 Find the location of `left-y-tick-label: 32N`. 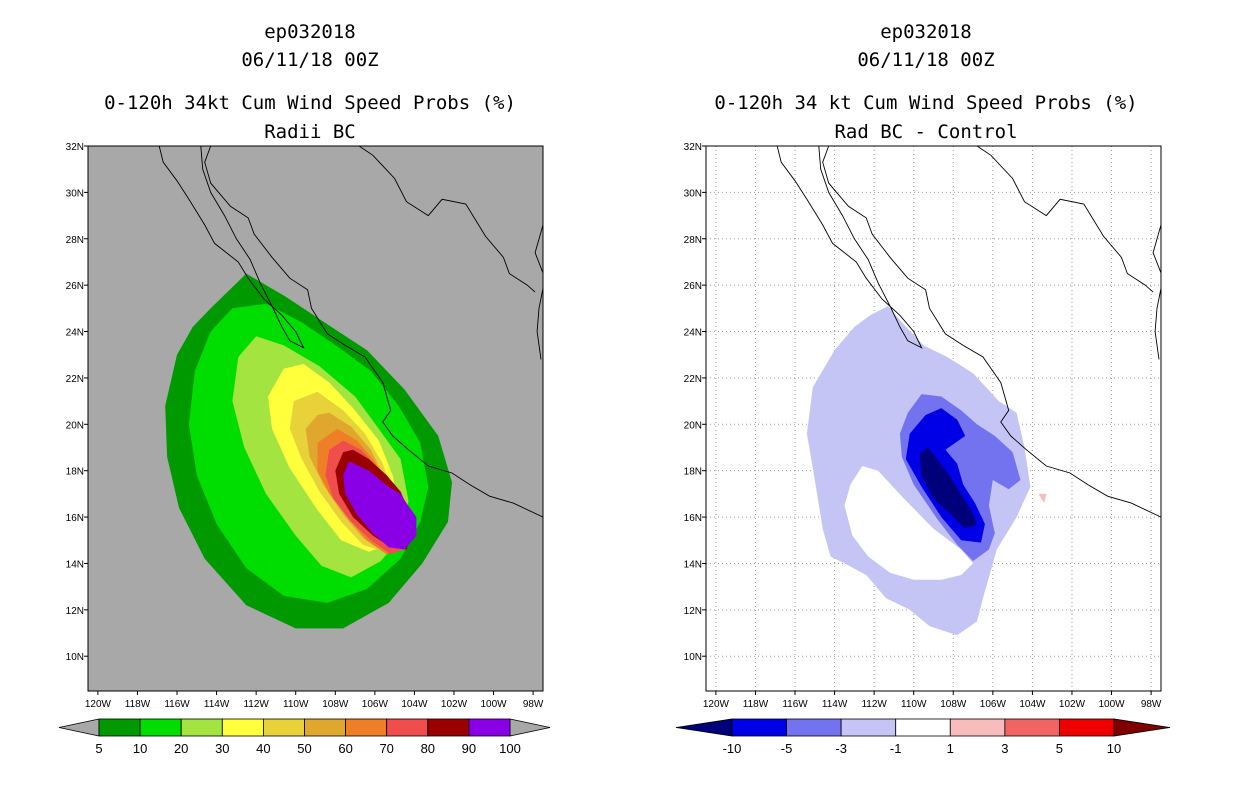

left-y-tick-label: 32N is located at coordinates (75, 147).